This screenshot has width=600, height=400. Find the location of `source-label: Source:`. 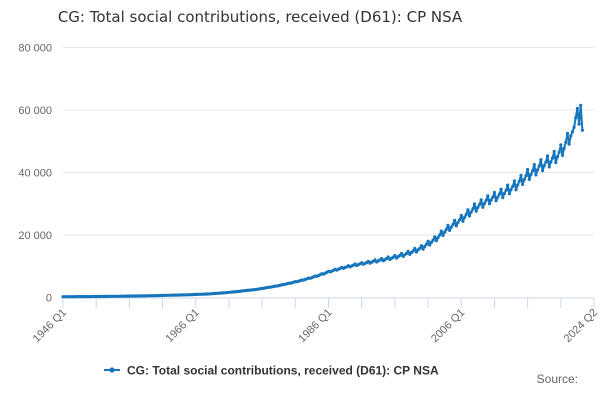

source-label: Source: is located at coordinates (557, 379).